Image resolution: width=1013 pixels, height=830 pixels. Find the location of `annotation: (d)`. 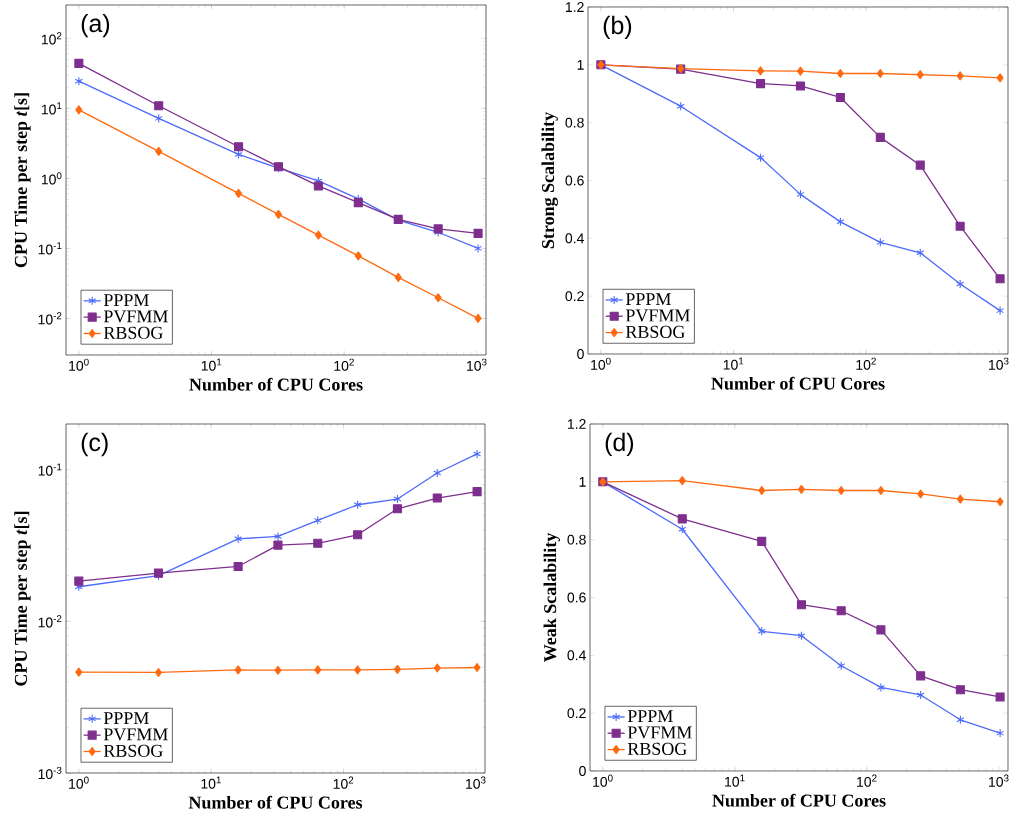

annotation: (d) is located at coordinates (619, 444).